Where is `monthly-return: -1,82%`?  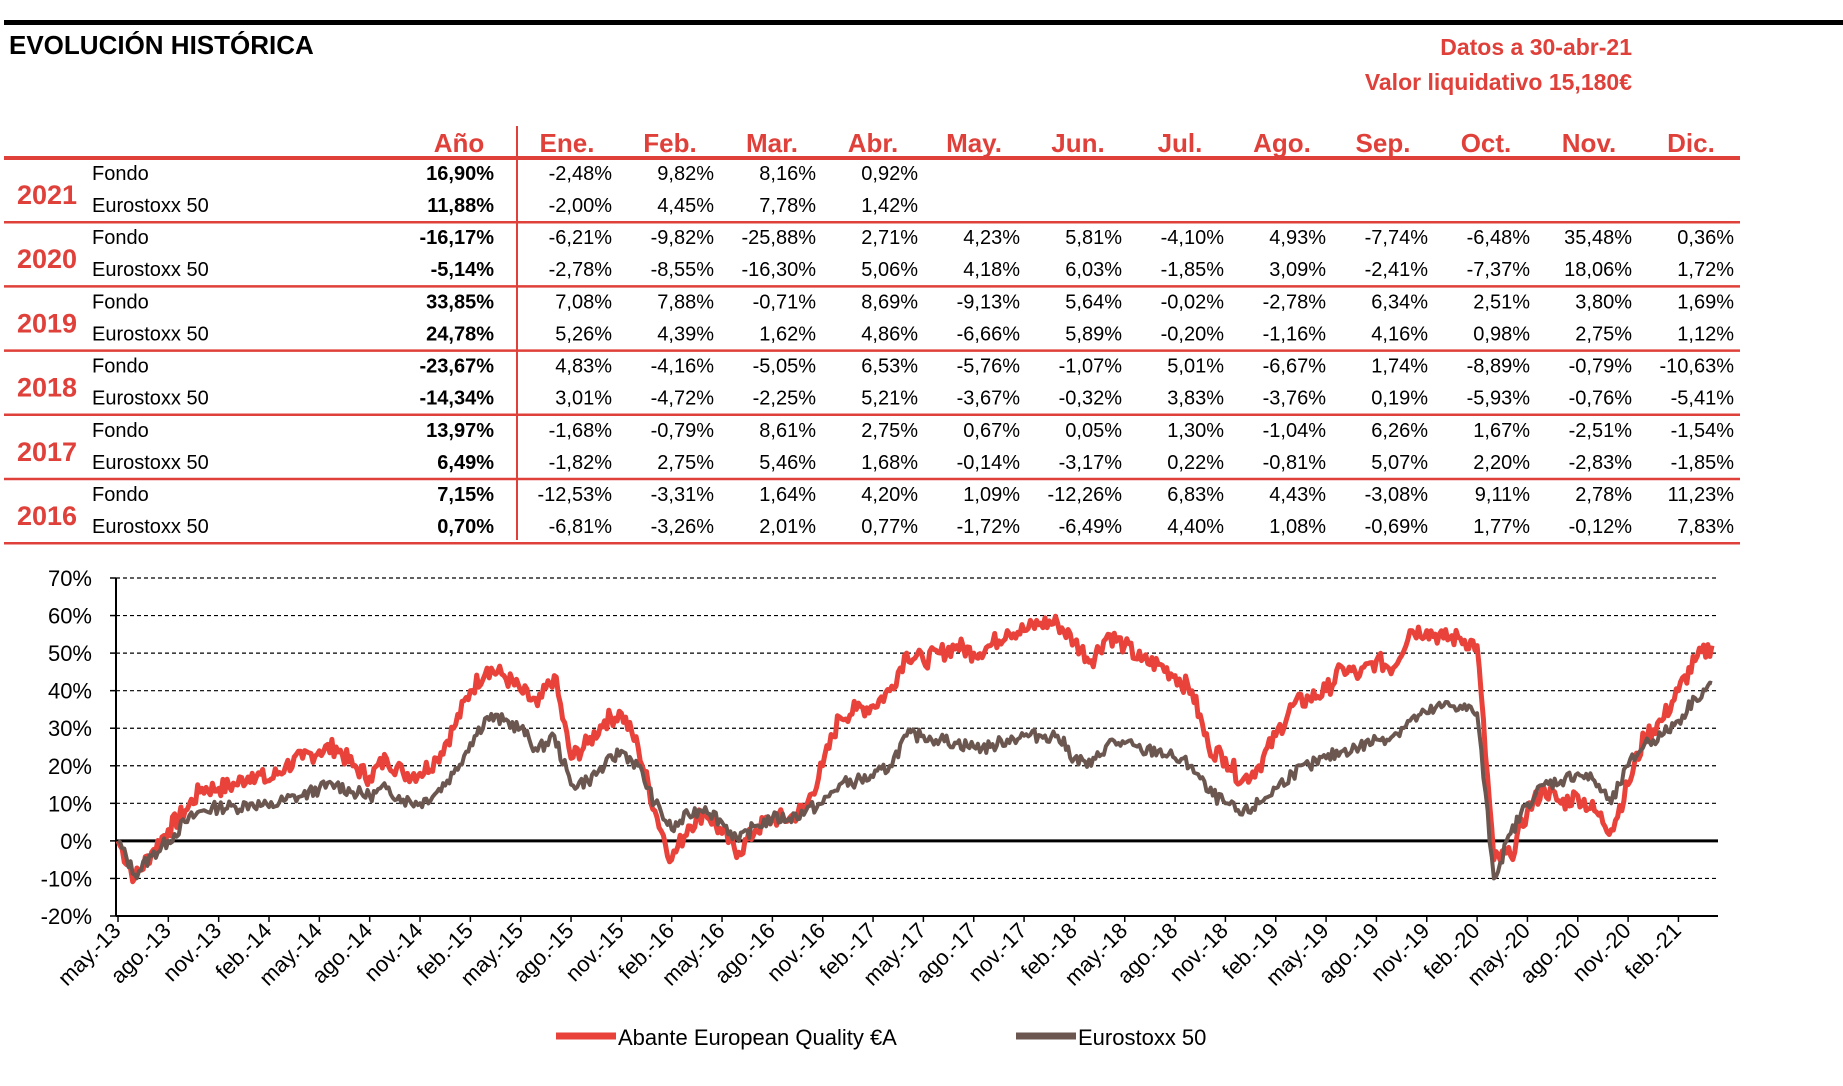 monthly-return: -1,82% is located at coordinates (581, 463).